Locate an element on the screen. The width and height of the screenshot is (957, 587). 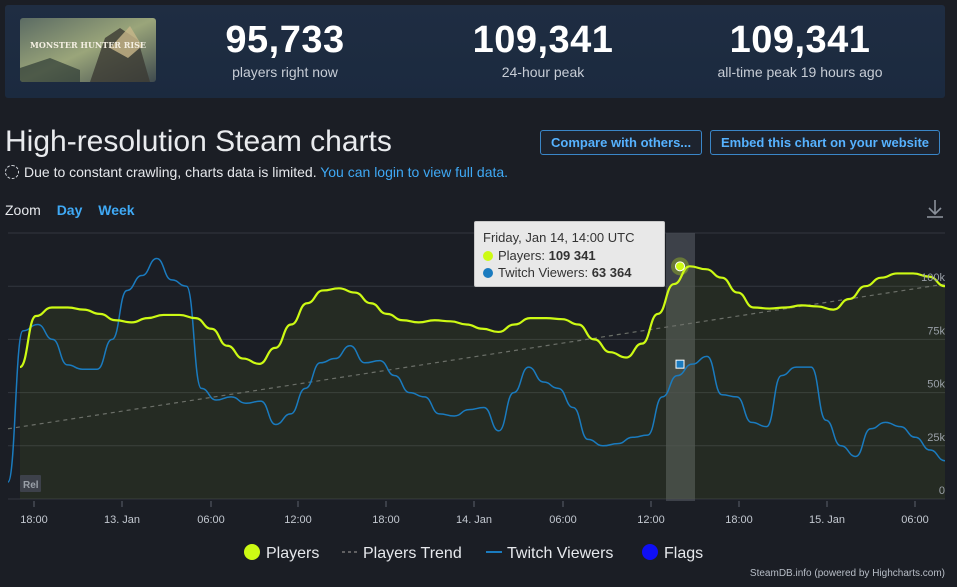
zoom-controls: Zoom Day Week is located at coordinates (70, 210).